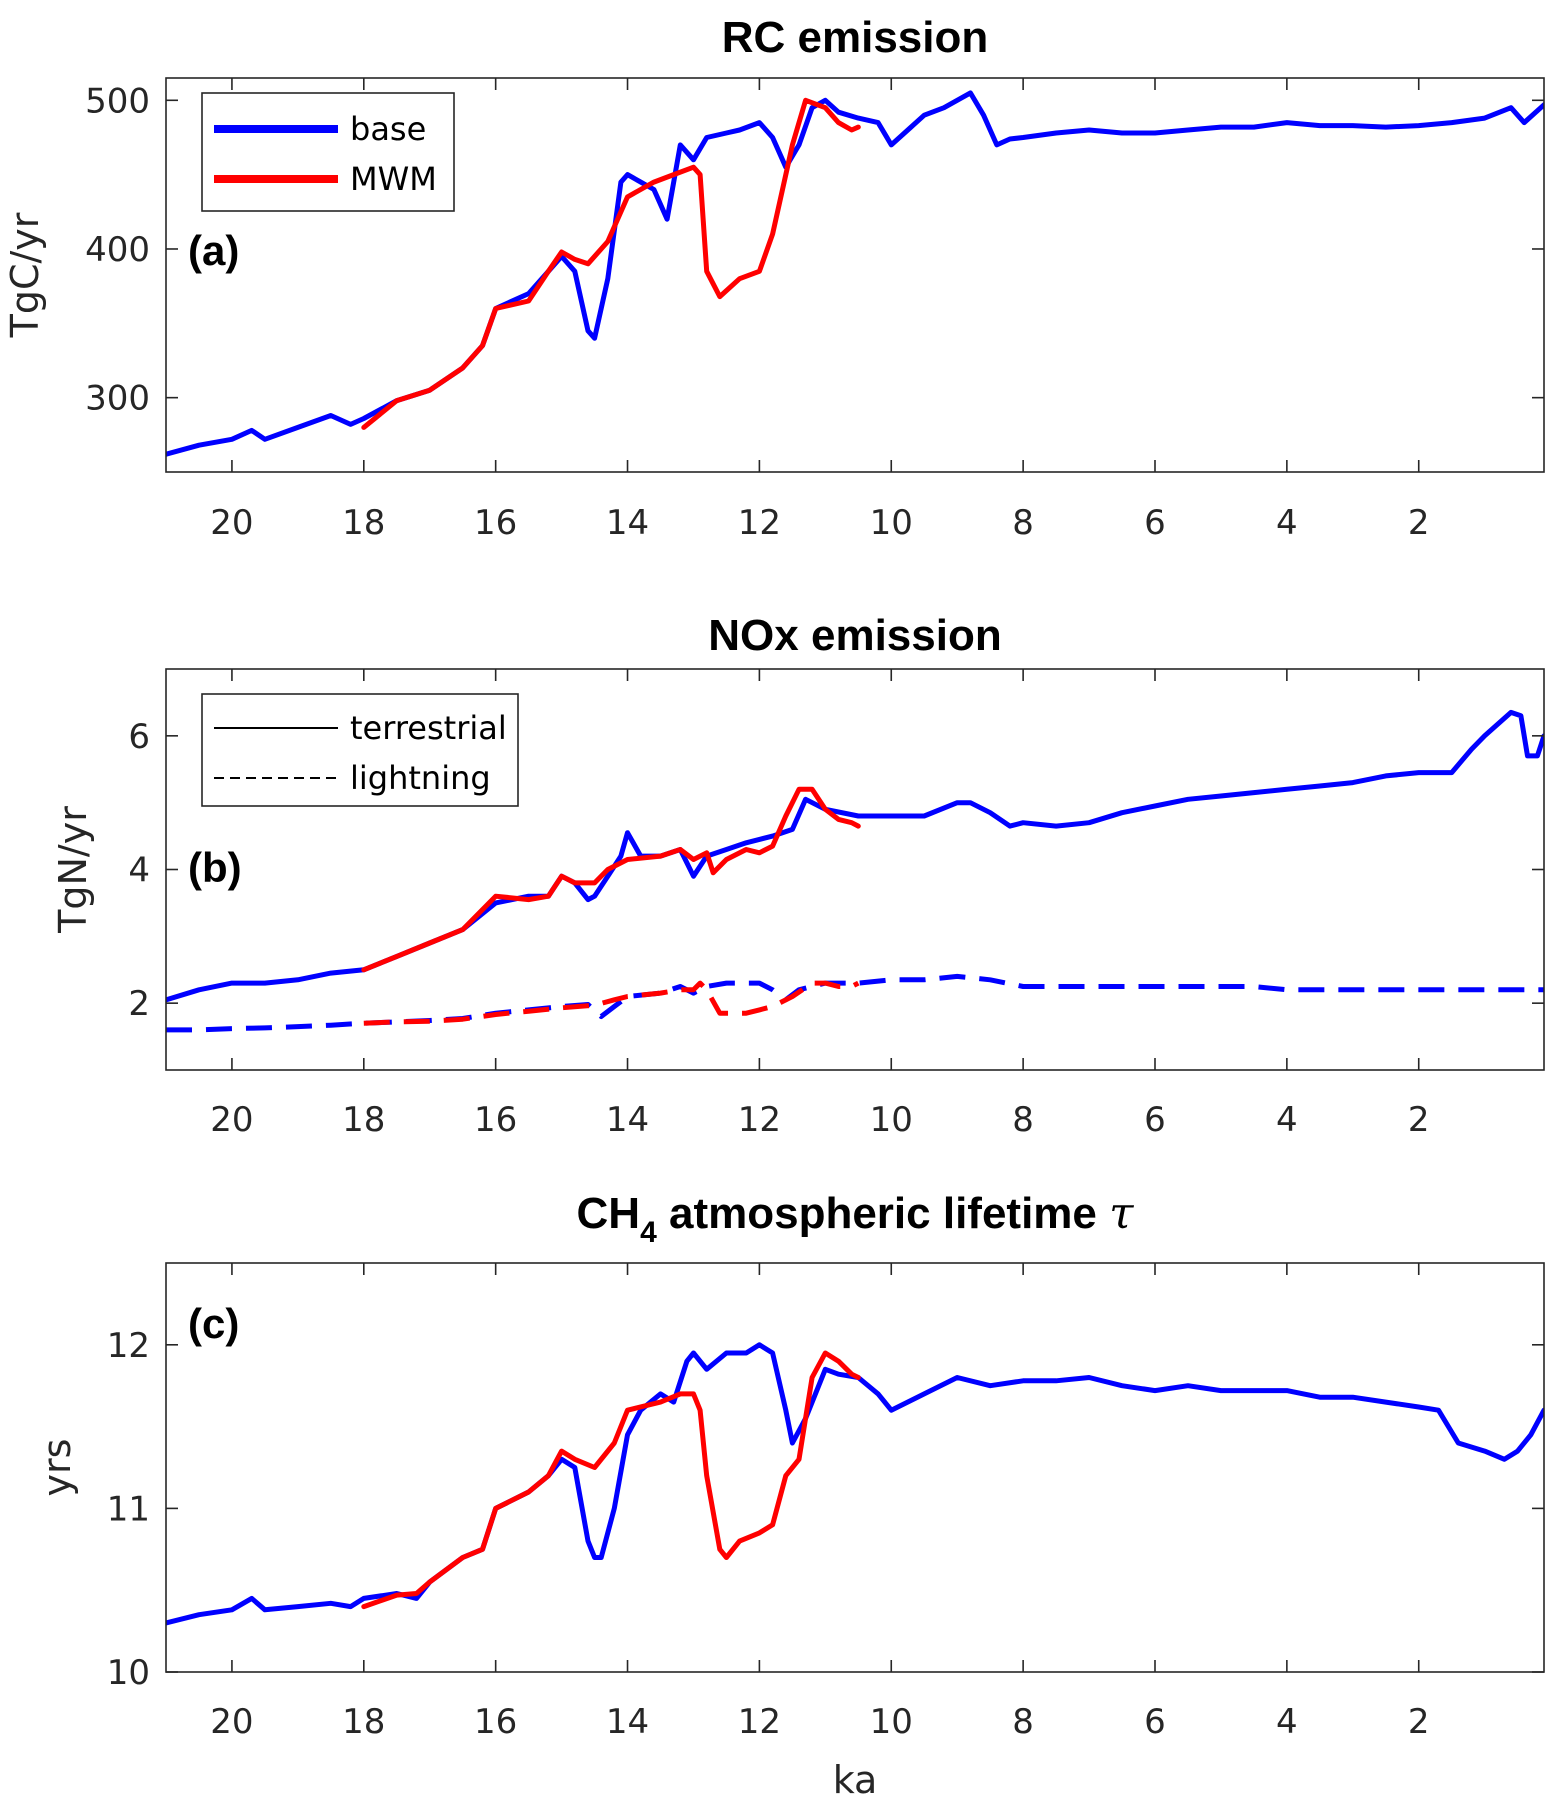 Image resolution: width=1563 pixels, height=1813 pixels. I want to click on y-tick-label: 500, so click(117, 101).